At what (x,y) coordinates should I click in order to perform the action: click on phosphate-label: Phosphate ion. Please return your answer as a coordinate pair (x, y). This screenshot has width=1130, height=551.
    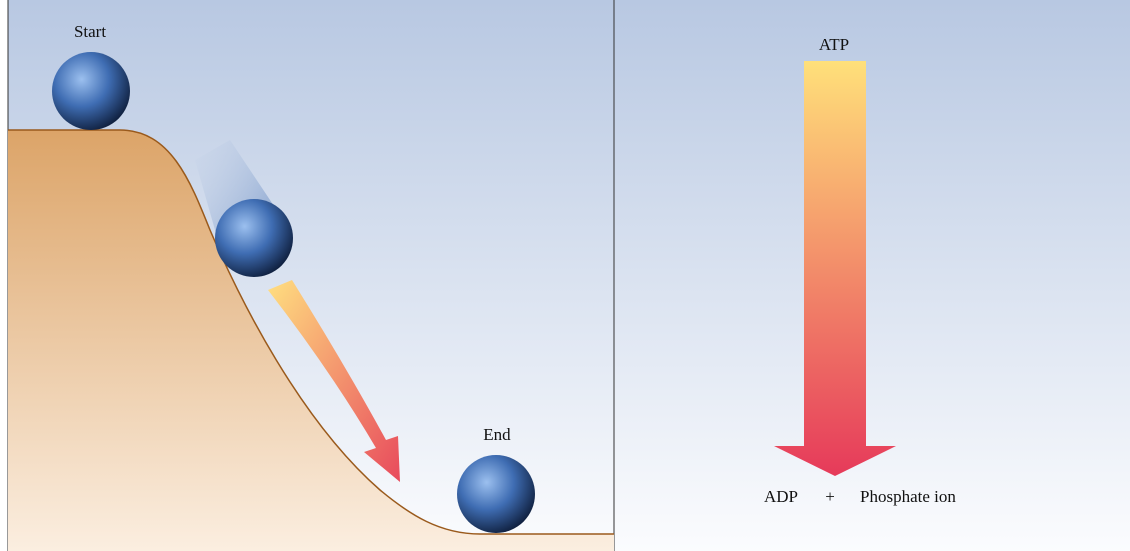
    Looking at the image, I should click on (908, 496).